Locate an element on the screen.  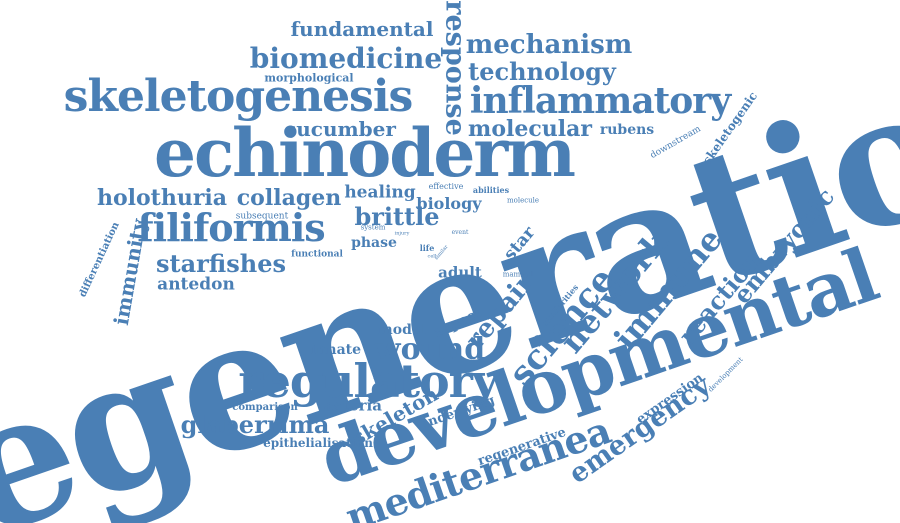
word-fundamental: fundamental is located at coordinates (362, 29).